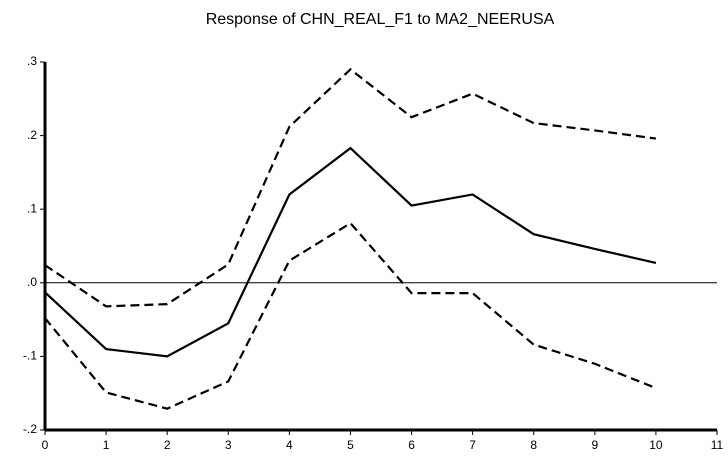 Image resolution: width=728 pixels, height=464 pixels. What do you see at coordinates (32, 282) in the screenshot?
I see `y-tick-label: .0` at bounding box center [32, 282].